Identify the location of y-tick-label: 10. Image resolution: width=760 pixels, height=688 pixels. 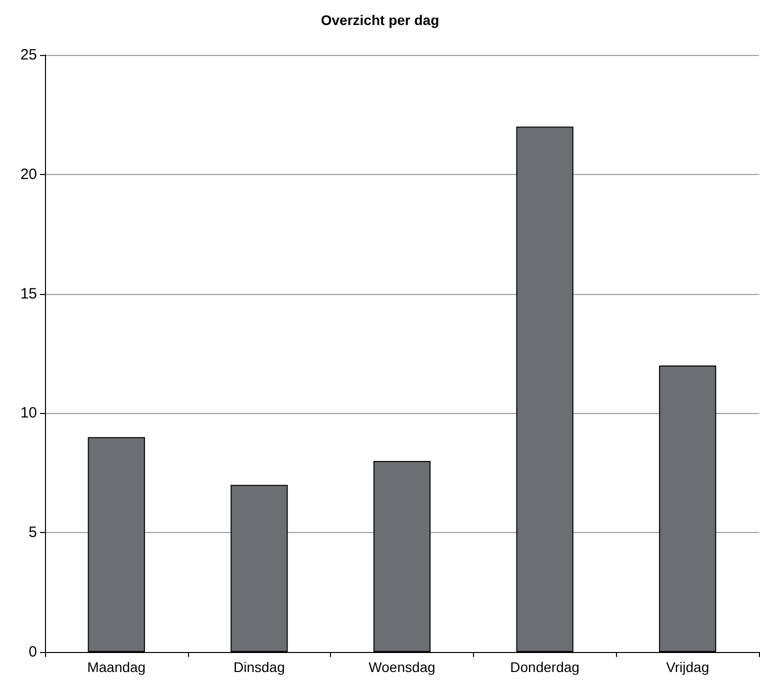
(28, 413).